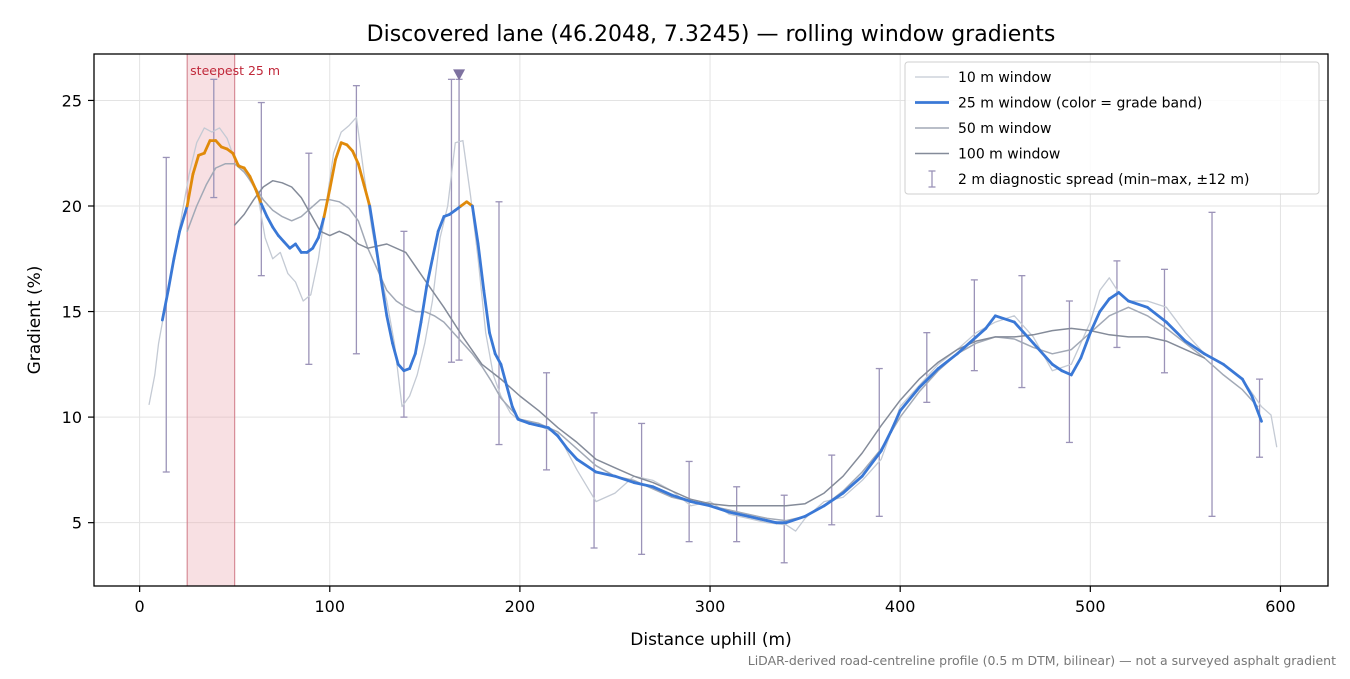 The height and width of the screenshot is (679, 1350). I want to click on x-axis: 0 100 200 300 400 500 600, so click(715, 601).